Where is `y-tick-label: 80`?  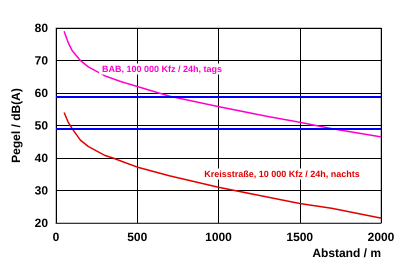 y-tick-label: 80 is located at coordinates (41, 28).